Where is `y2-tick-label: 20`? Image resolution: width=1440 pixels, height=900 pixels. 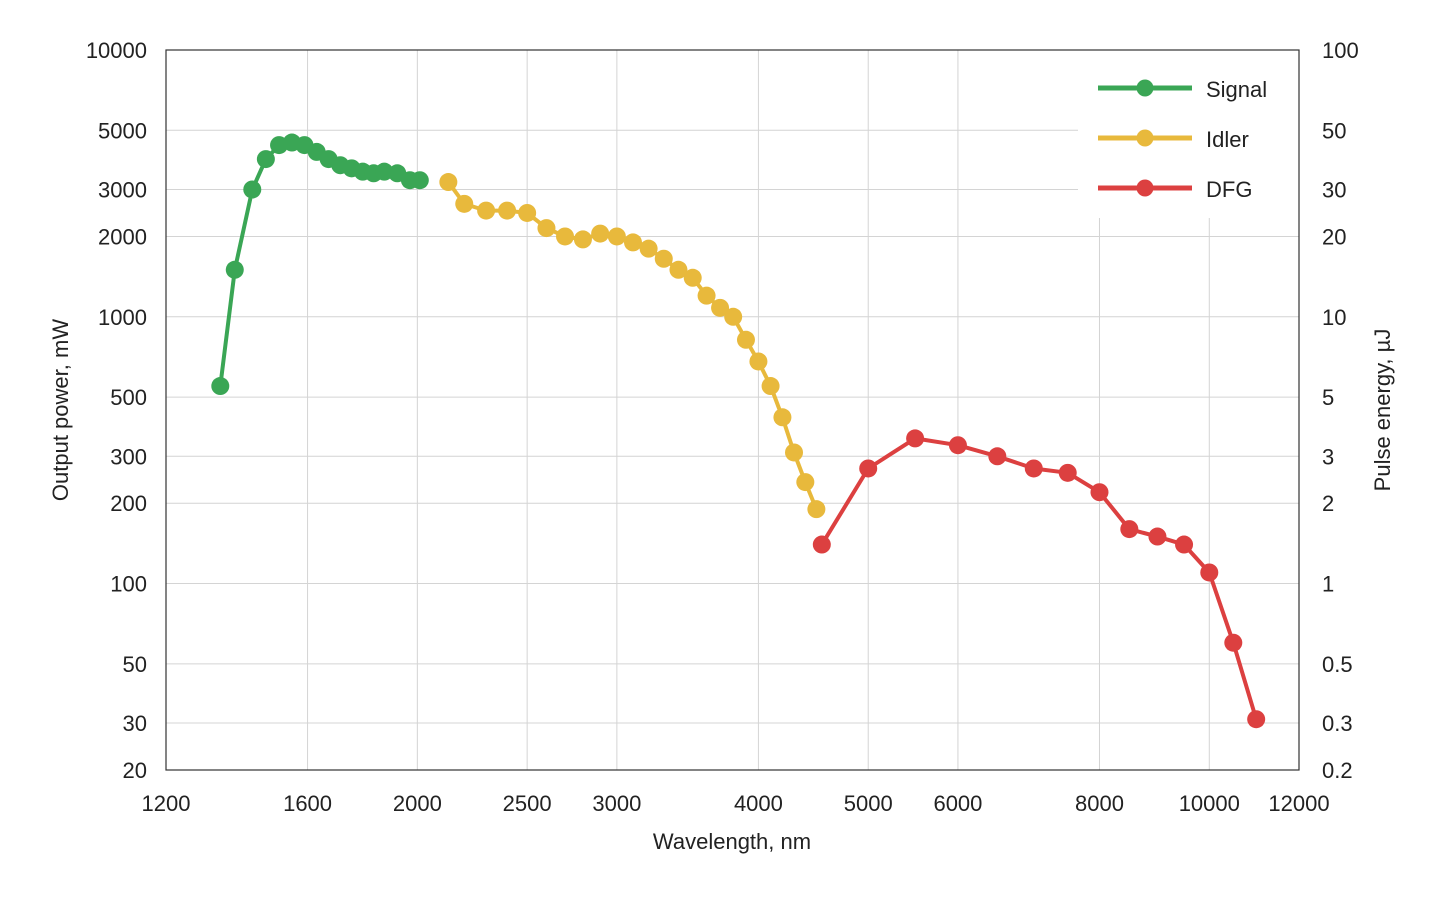
y2-tick-label: 20 is located at coordinates (1334, 236).